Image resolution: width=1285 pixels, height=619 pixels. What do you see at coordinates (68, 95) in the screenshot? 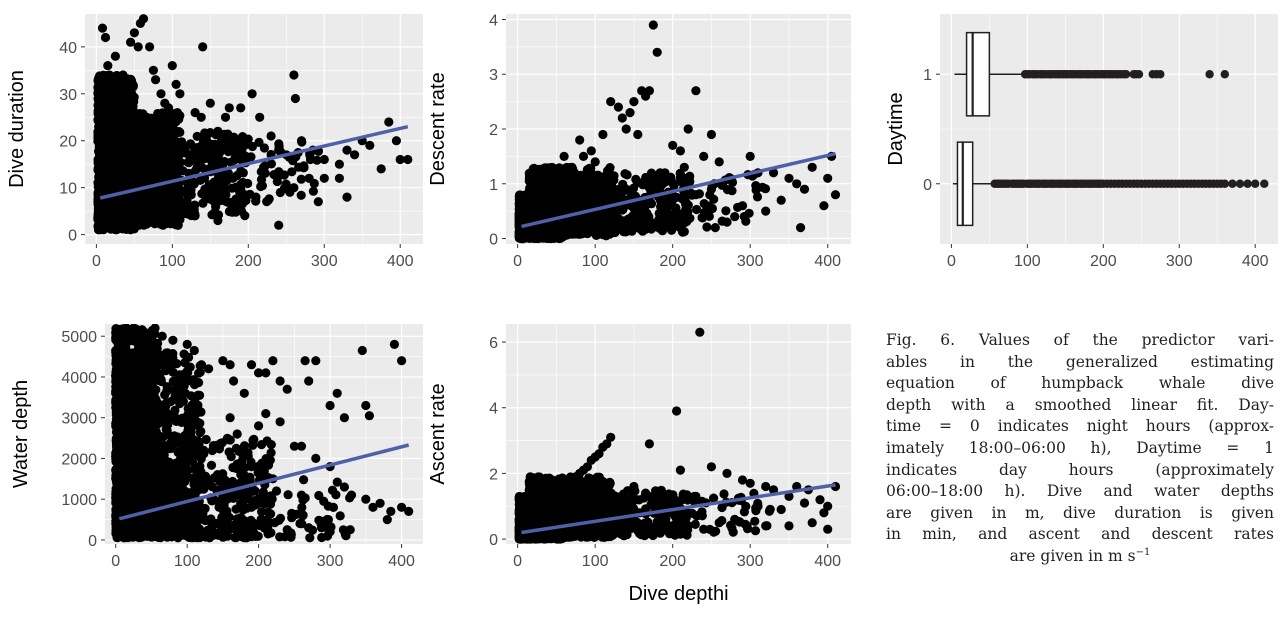
I see `y-tick-label: 30` at bounding box center [68, 95].